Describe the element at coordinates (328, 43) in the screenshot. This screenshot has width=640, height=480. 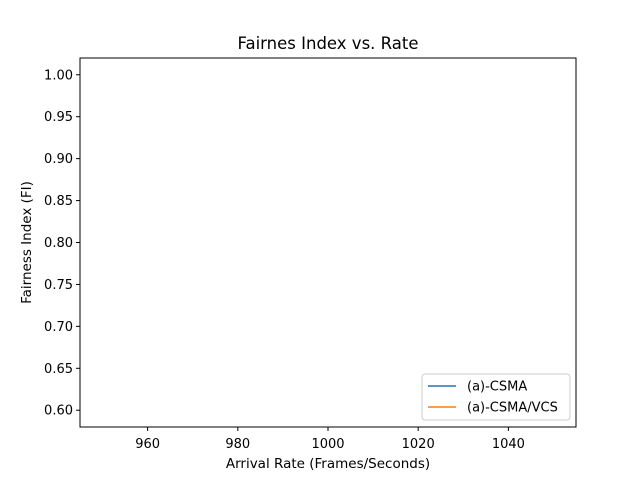
I see `chart-title: Fairnes Index vs. Rate` at that location.